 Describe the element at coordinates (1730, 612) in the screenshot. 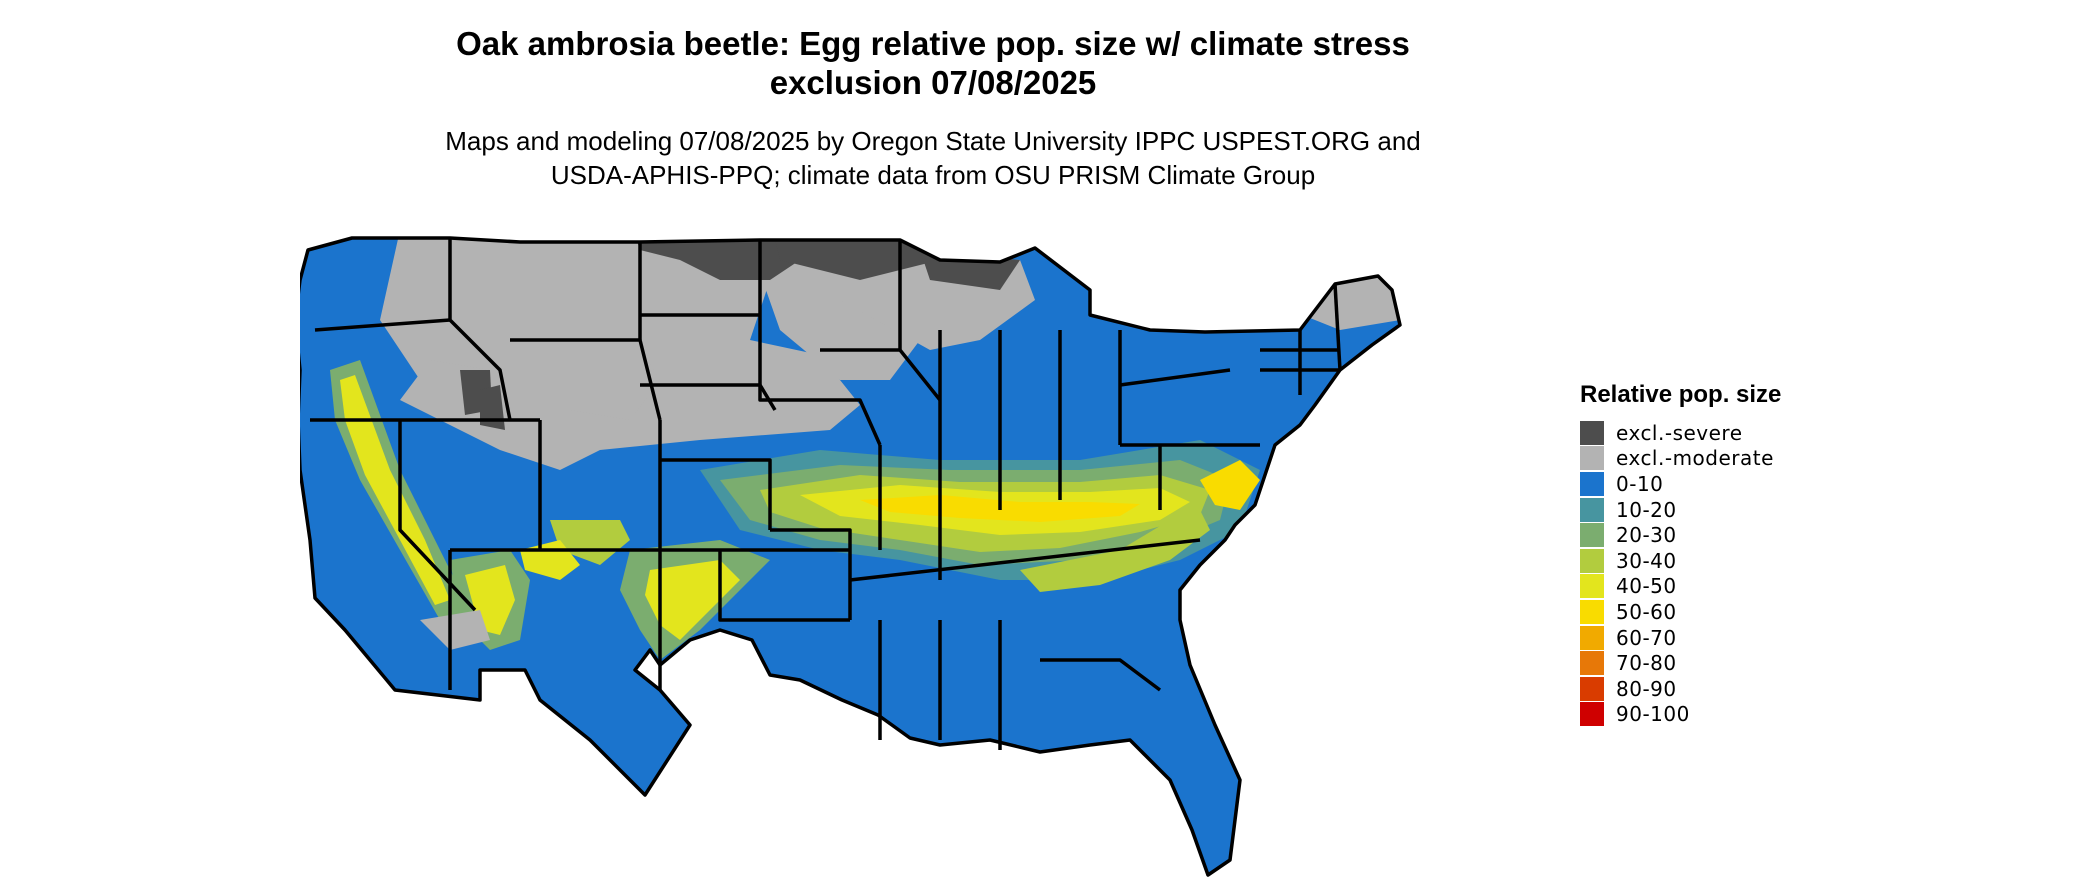

I see `legend-item: 50-60` at that location.